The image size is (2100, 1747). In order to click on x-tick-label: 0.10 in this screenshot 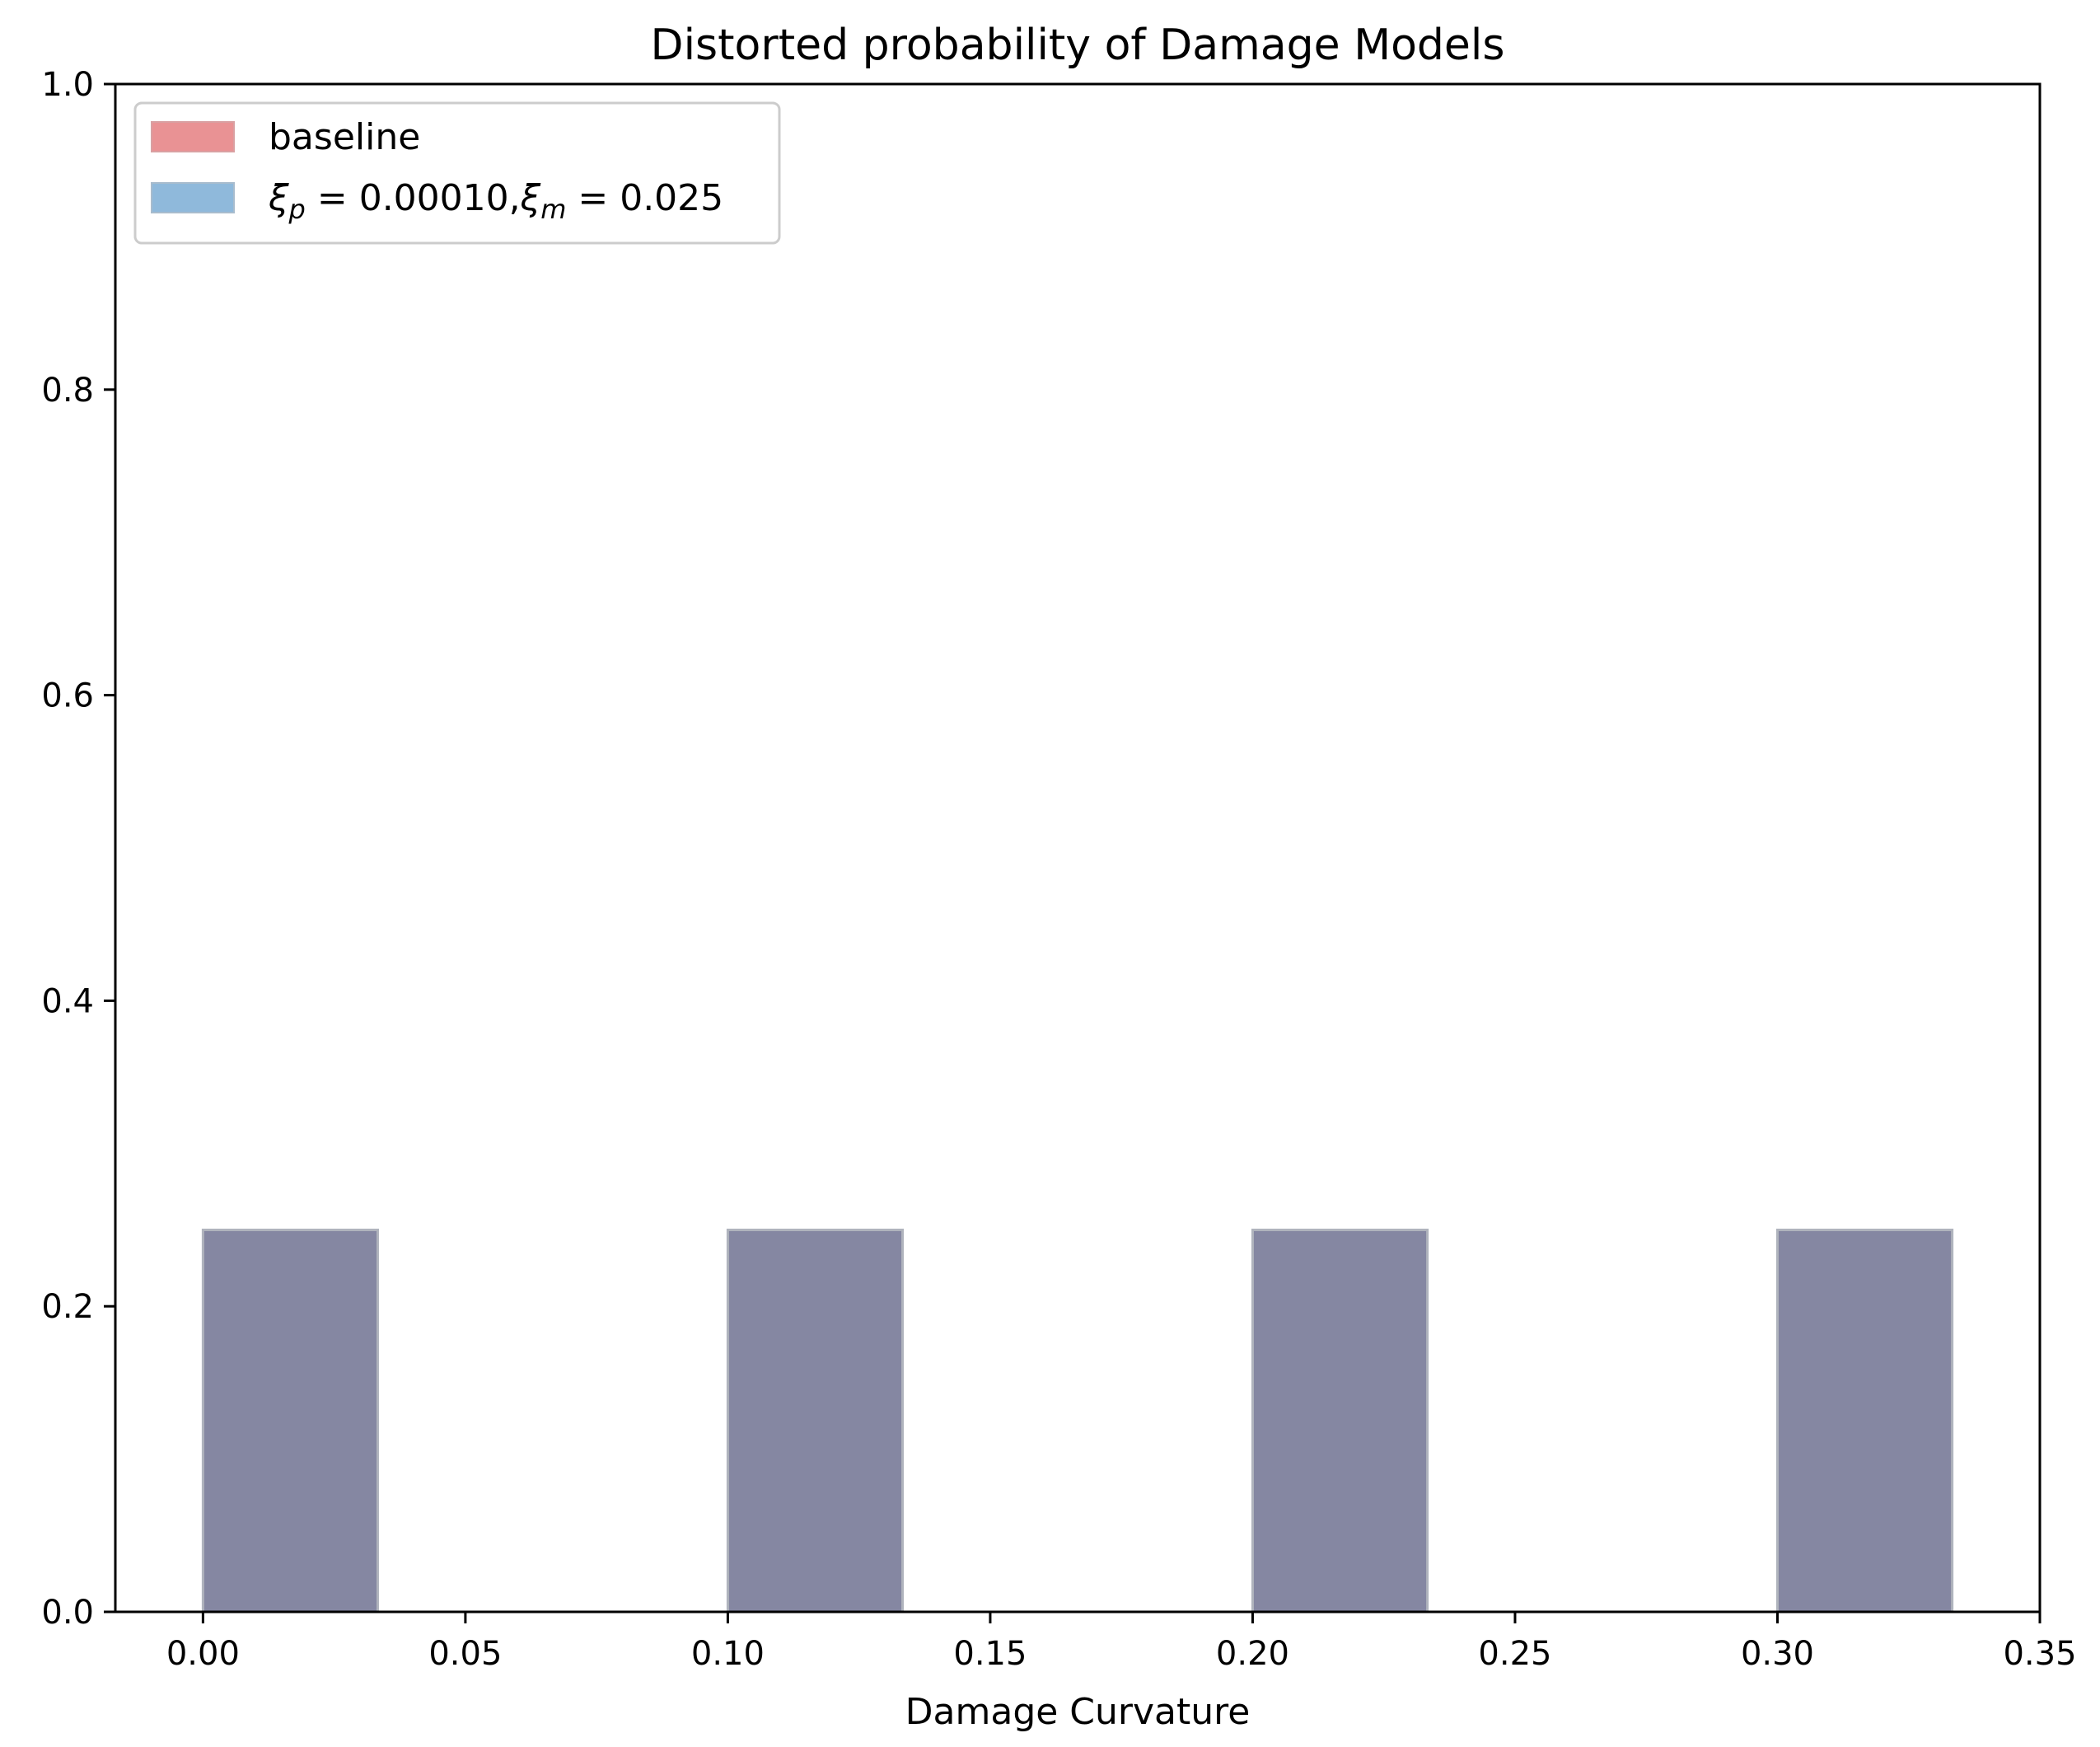, I will do `click(728, 1654)`.